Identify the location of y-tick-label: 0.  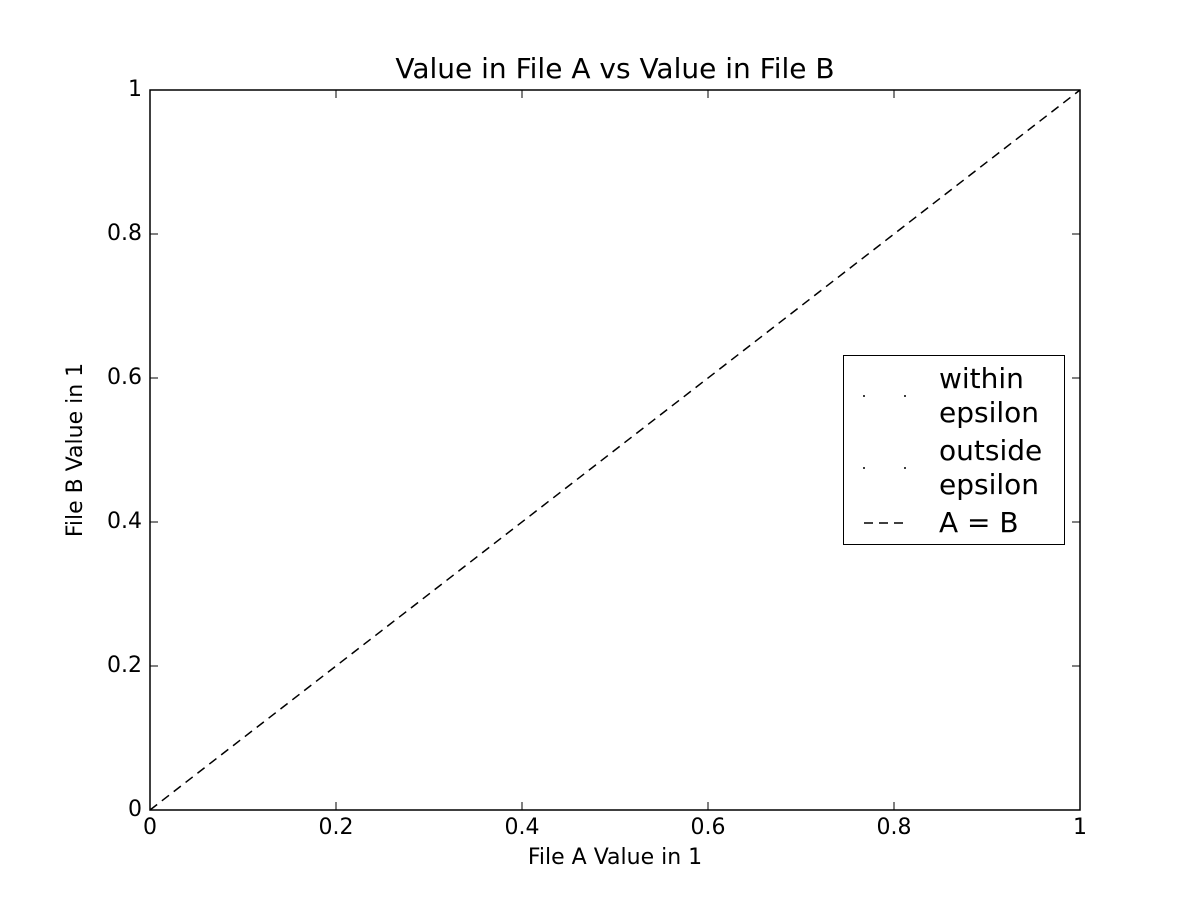
(135, 809).